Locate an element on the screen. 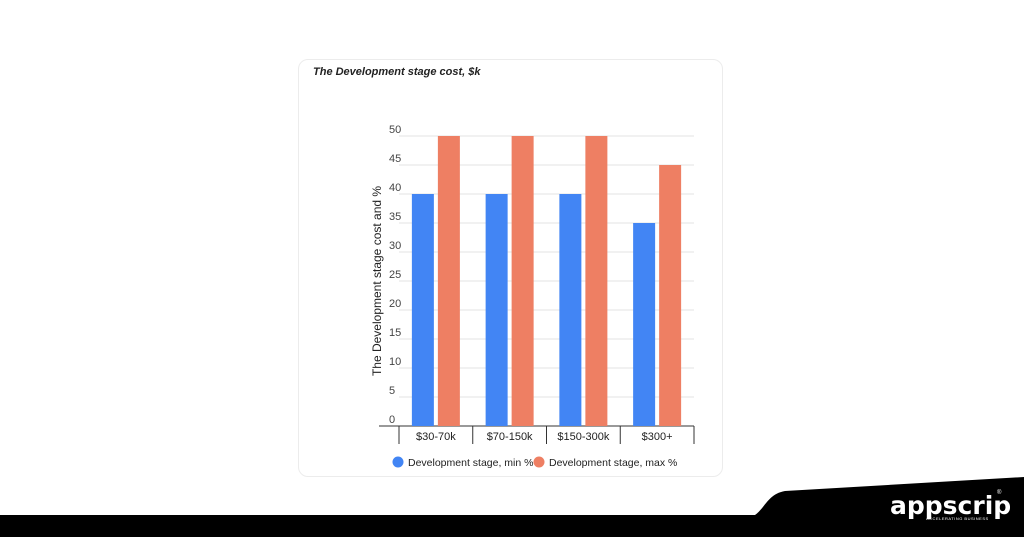 The image size is (1024, 537). legend-swatch-min is located at coordinates (398, 462).